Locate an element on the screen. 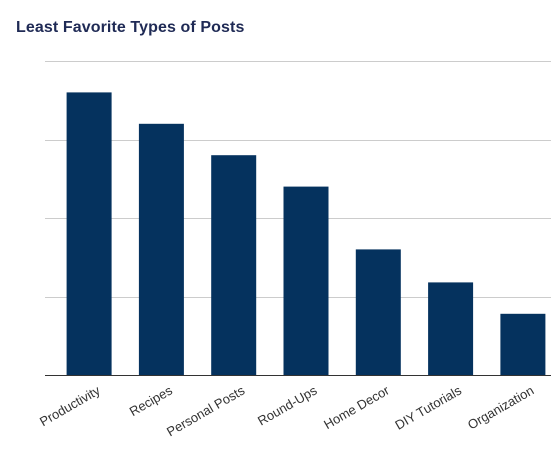 The height and width of the screenshot is (451, 560). x-tick-label: DIY Tutorials is located at coordinates (428, 407).